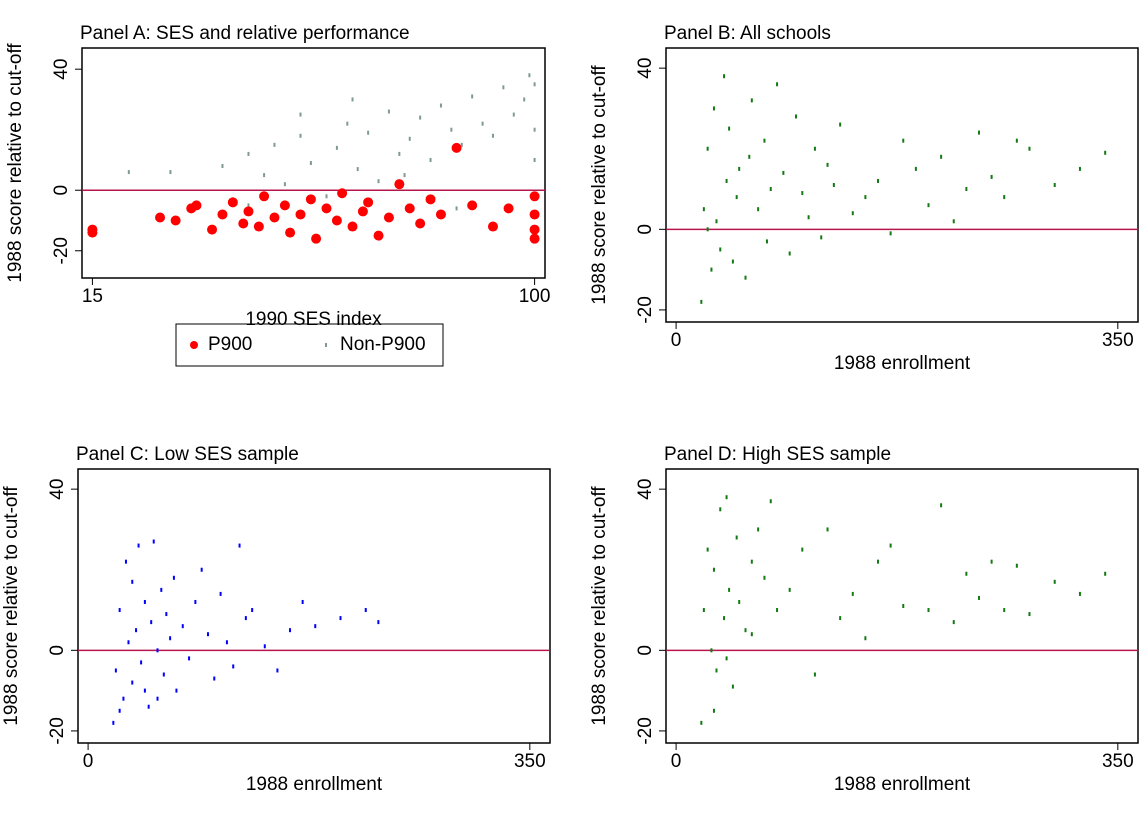 This screenshot has height=819, width=1148. Describe the element at coordinates (747, 33) in the screenshot. I see `panel-title: Panel B: All schools` at that location.